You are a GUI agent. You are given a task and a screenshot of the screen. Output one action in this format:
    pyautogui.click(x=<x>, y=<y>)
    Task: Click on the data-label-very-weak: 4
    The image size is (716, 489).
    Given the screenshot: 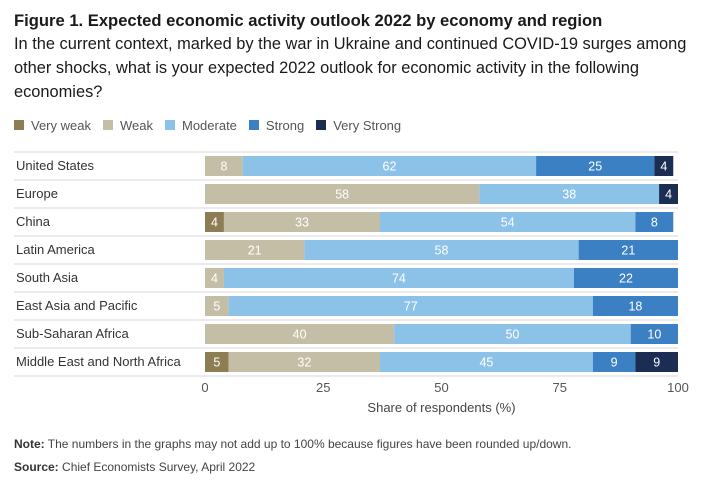 What is the action you would take?
    pyautogui.click(x=214, y=223)
    